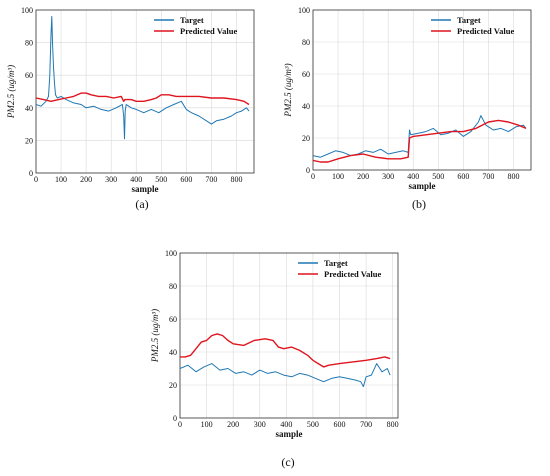 Image resolution: width=550 pixels, height=476 pixels. What do you see at coordinates (419, 204) in the screenshot?
I see `panel-label: (b)` at bounding box center [419, 204].